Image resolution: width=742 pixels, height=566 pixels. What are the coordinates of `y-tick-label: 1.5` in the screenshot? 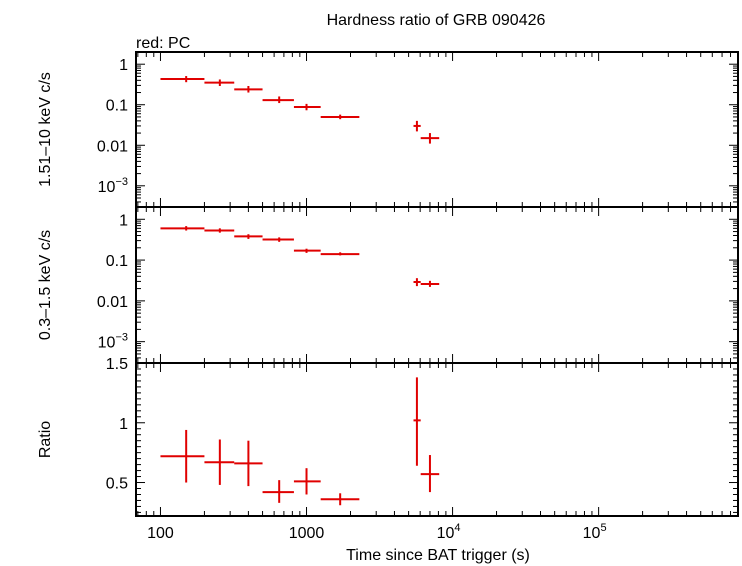 It's located at (117, 364).